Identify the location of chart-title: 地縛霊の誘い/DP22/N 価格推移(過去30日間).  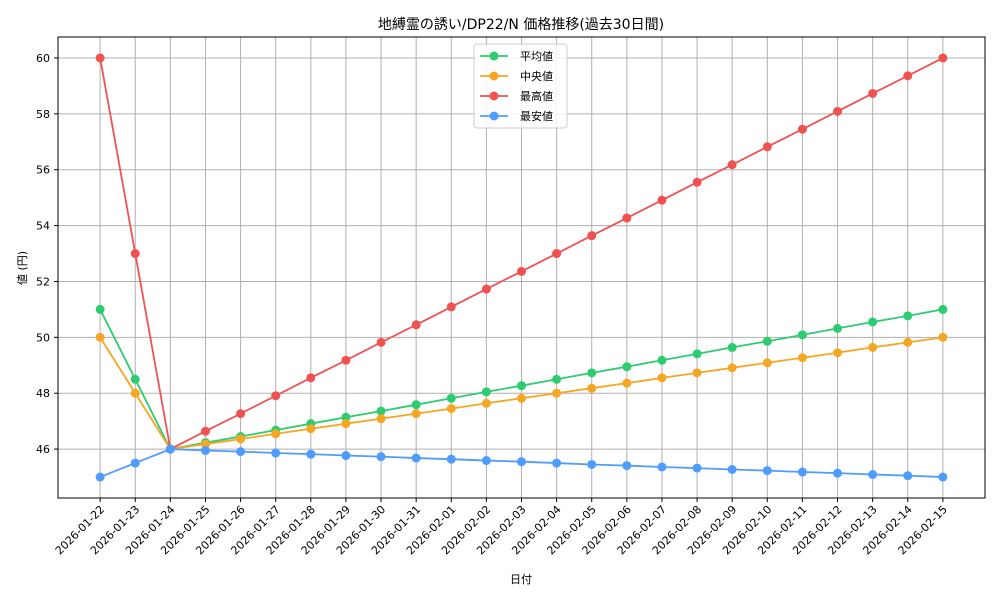
(521, 24).